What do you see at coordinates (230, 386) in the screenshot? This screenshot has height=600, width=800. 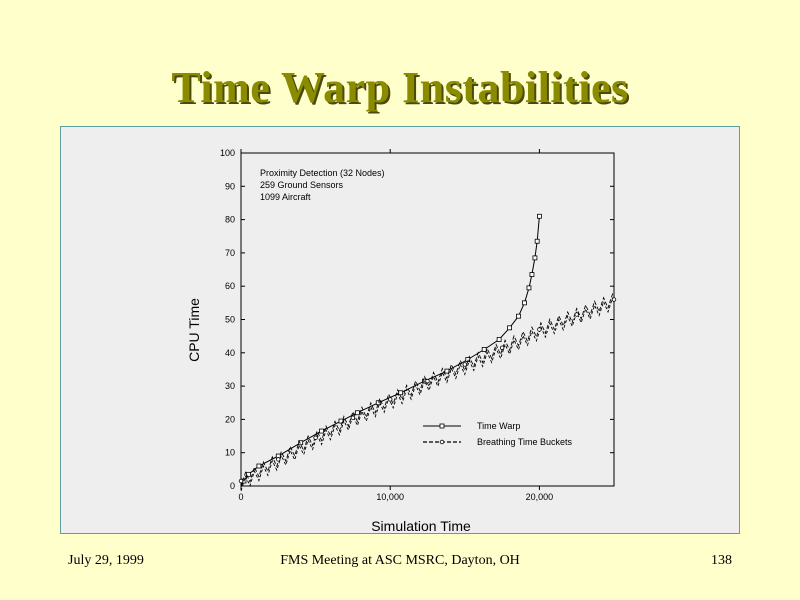 I see `y-tick-label: 30` at bounding box center [230, 386].